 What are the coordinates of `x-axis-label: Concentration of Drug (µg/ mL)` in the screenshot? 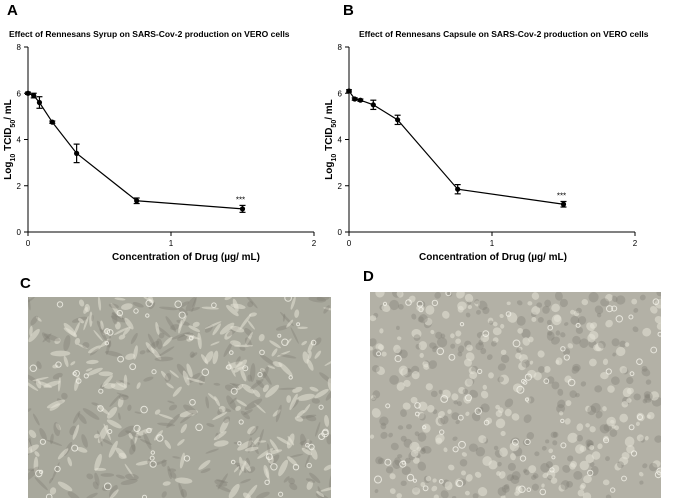 It's located at (493, 257).